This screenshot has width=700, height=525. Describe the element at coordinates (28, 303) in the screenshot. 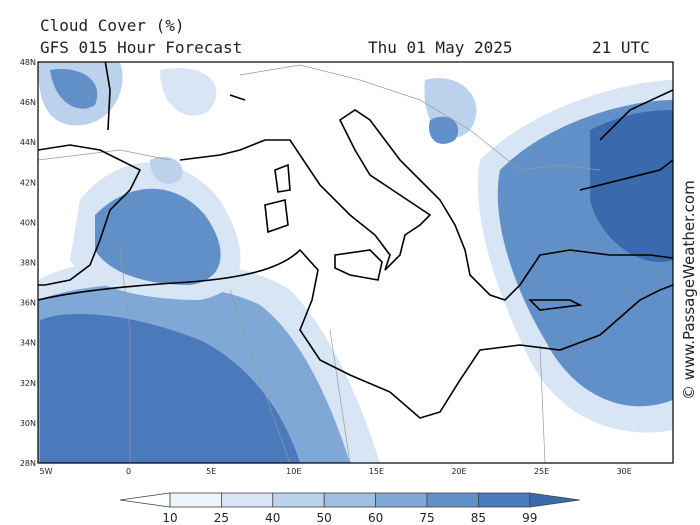

I see `lat-label: 36N` at that location.